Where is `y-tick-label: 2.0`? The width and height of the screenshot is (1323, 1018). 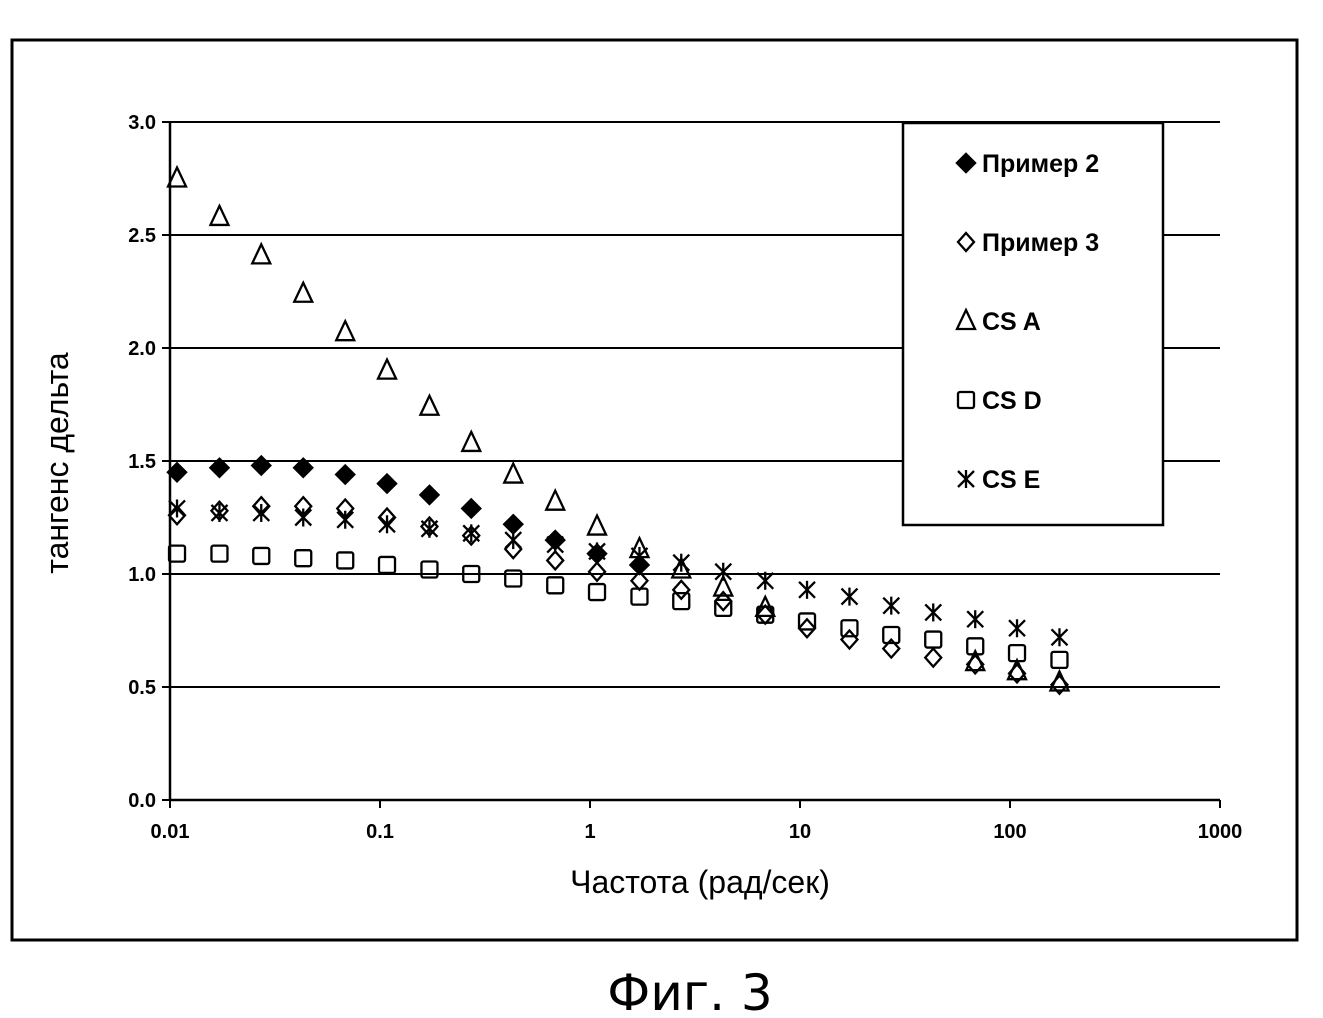 y-tick-label: 2.0 is located at coordinates (142, 349).